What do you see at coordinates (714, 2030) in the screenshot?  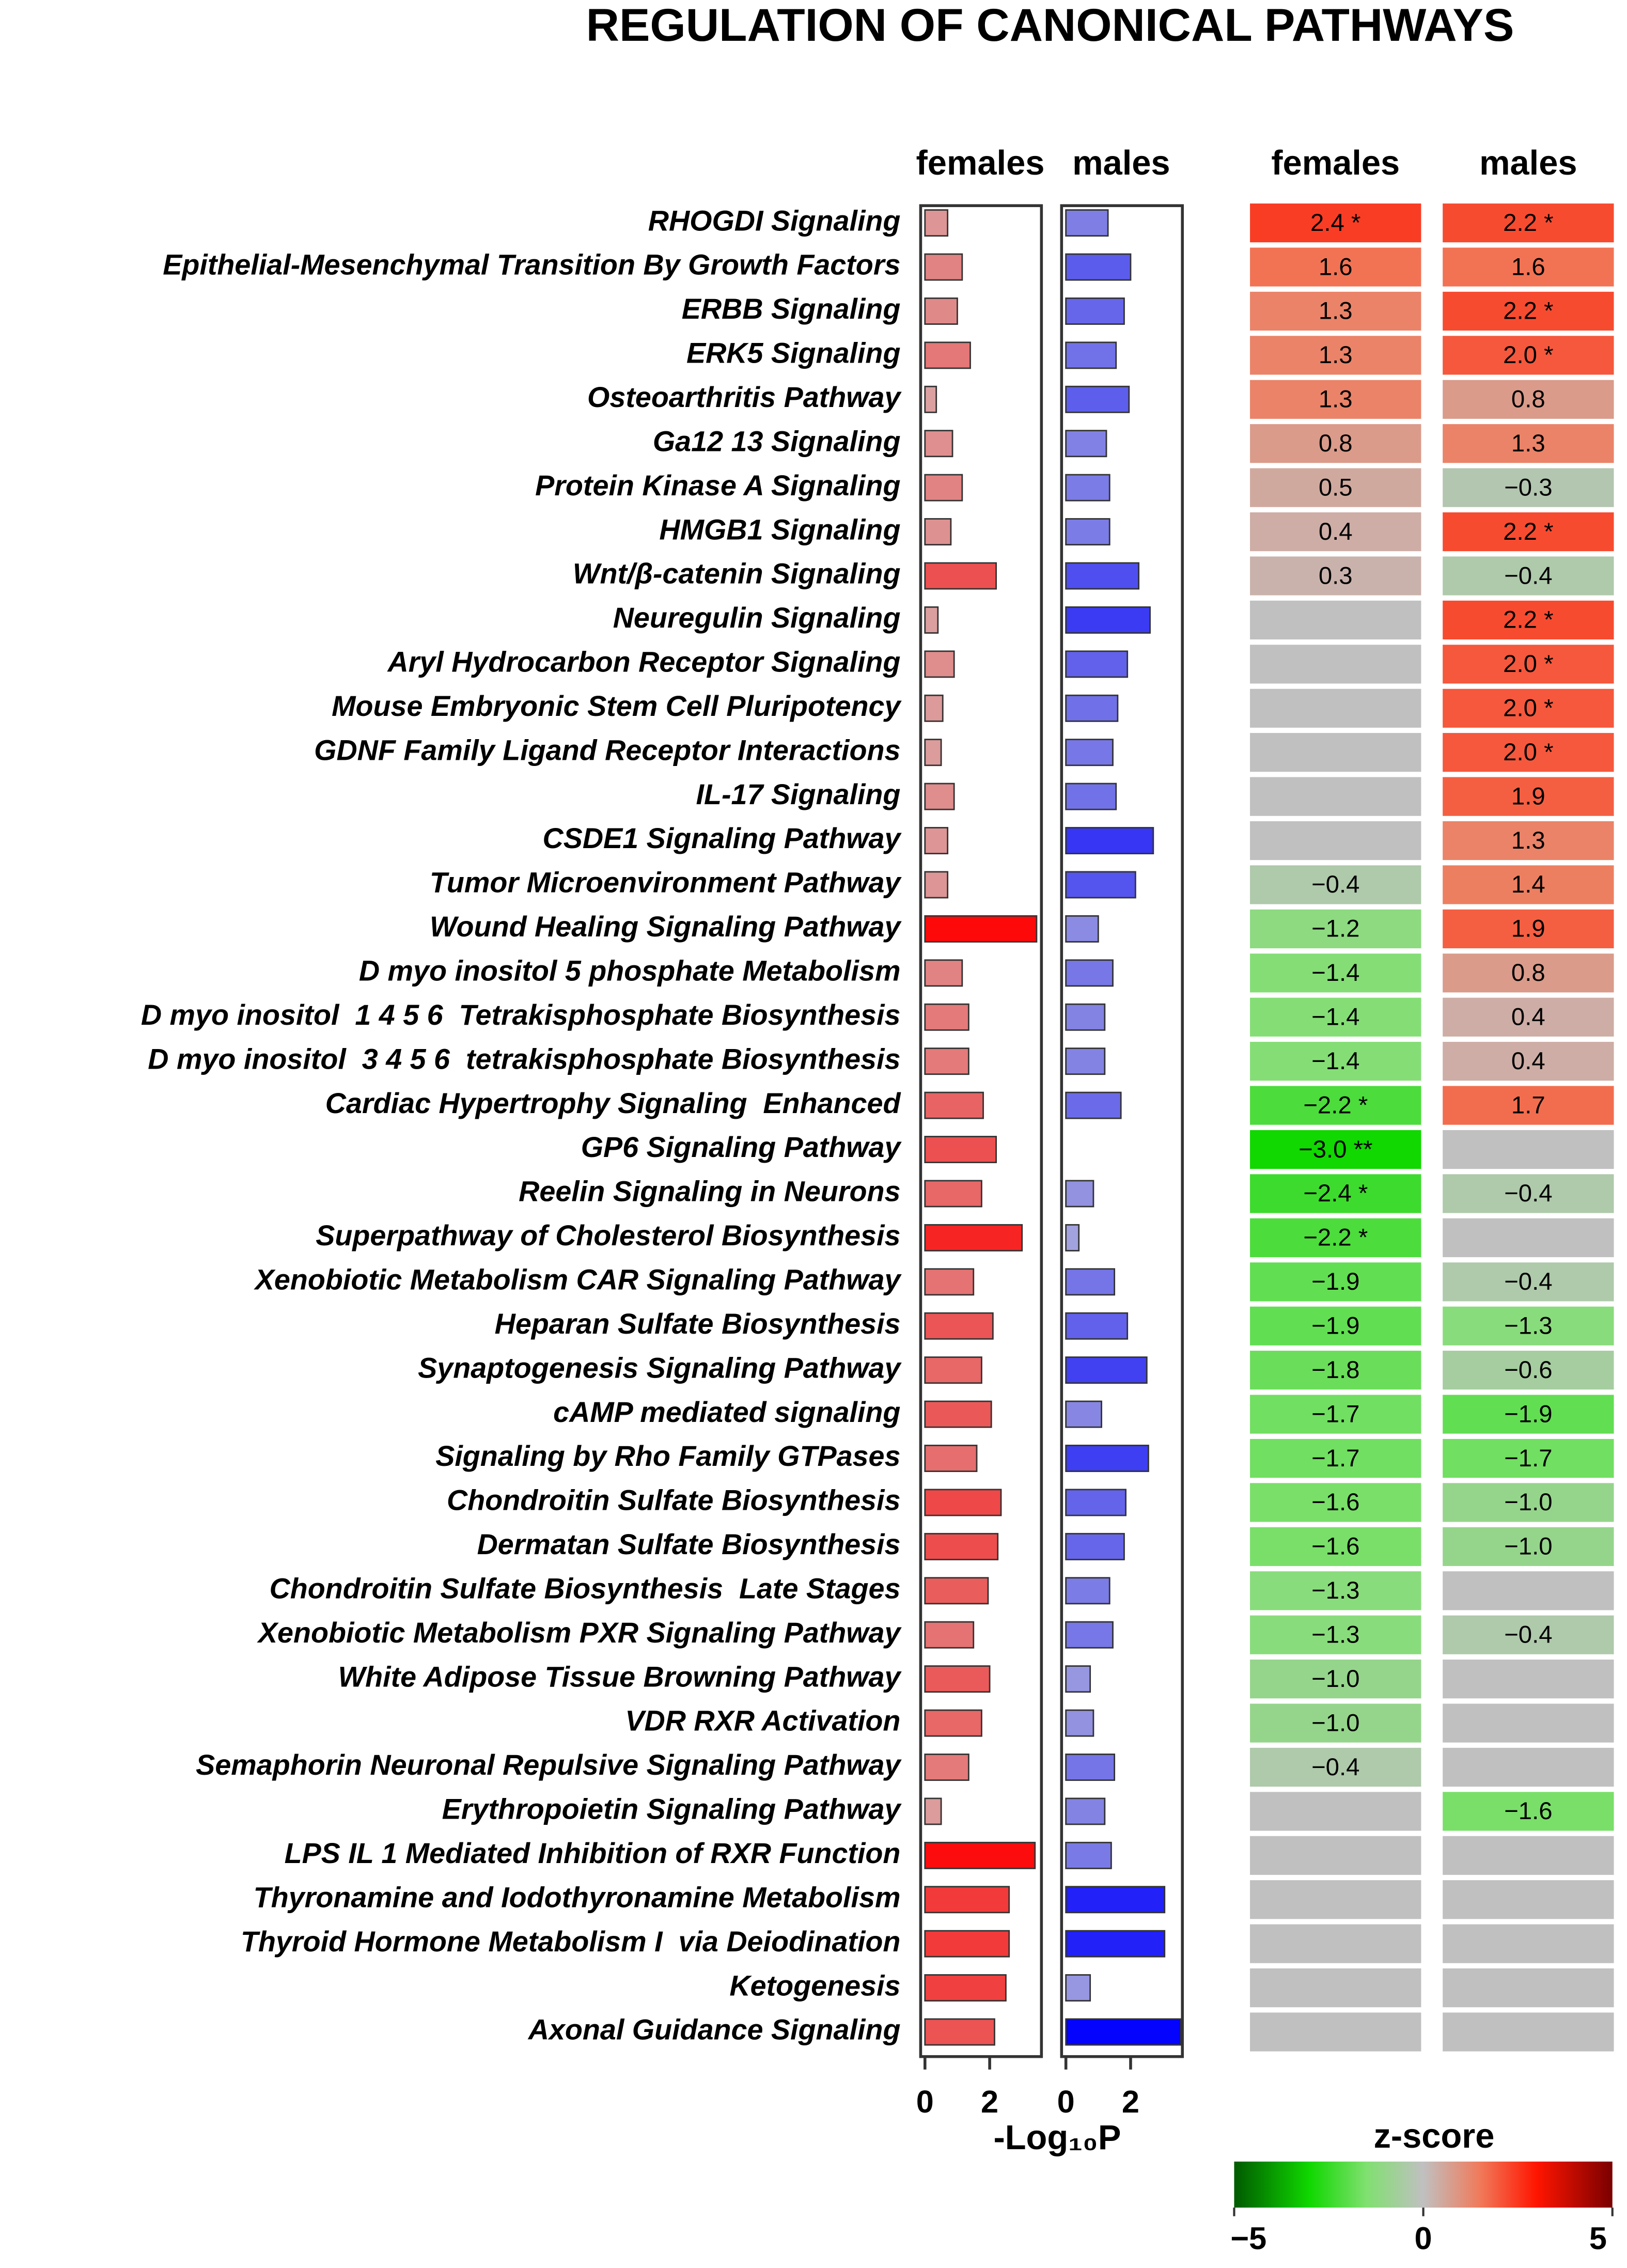 I see `pathway-label: Axonal Guidance Signaling` at bounding box center [714, 2030].